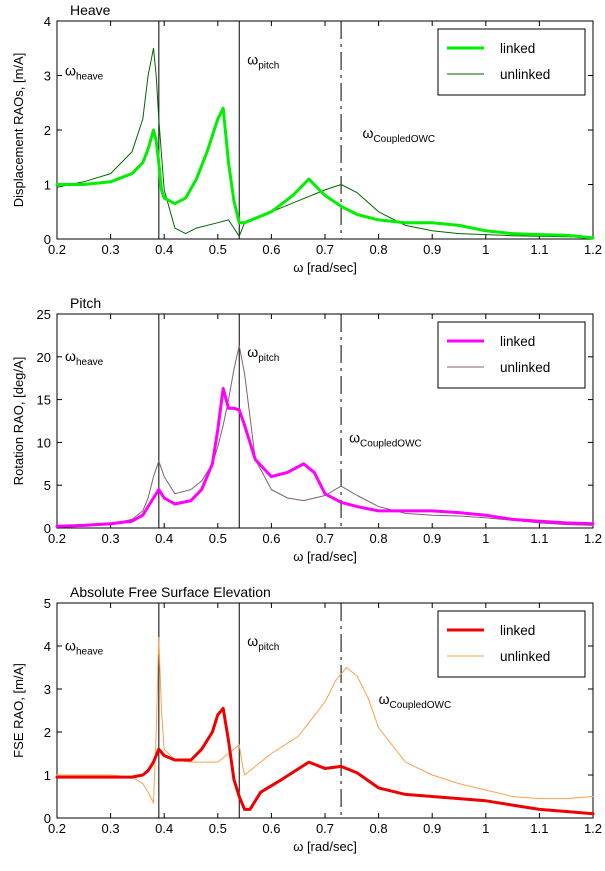 This screenshot has width=605, height=871. What do you see at coordinates (44, 357) in the screenshot?
I see `y-tick-label: 20` at bounding box center [44, 357].